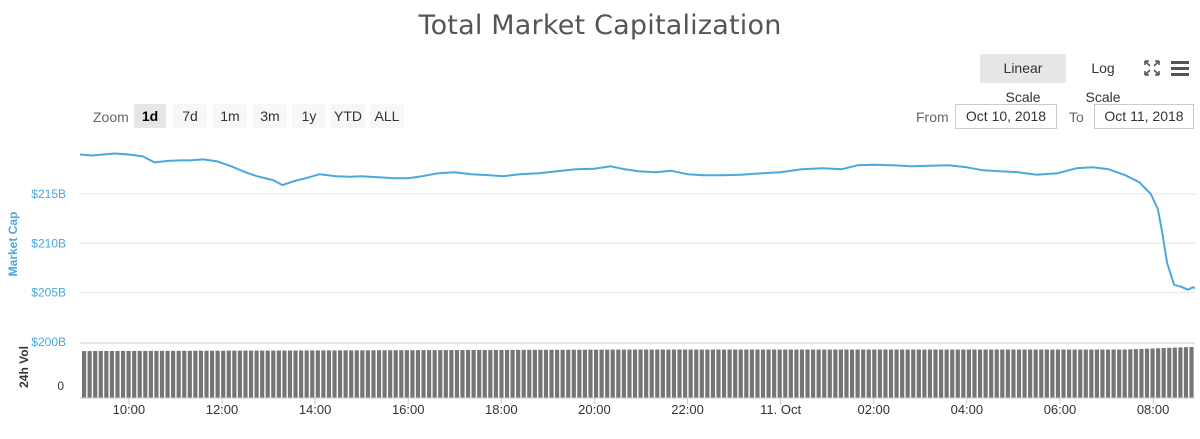  I want to click on zoom-all-button: ALL, so click(387, 116).